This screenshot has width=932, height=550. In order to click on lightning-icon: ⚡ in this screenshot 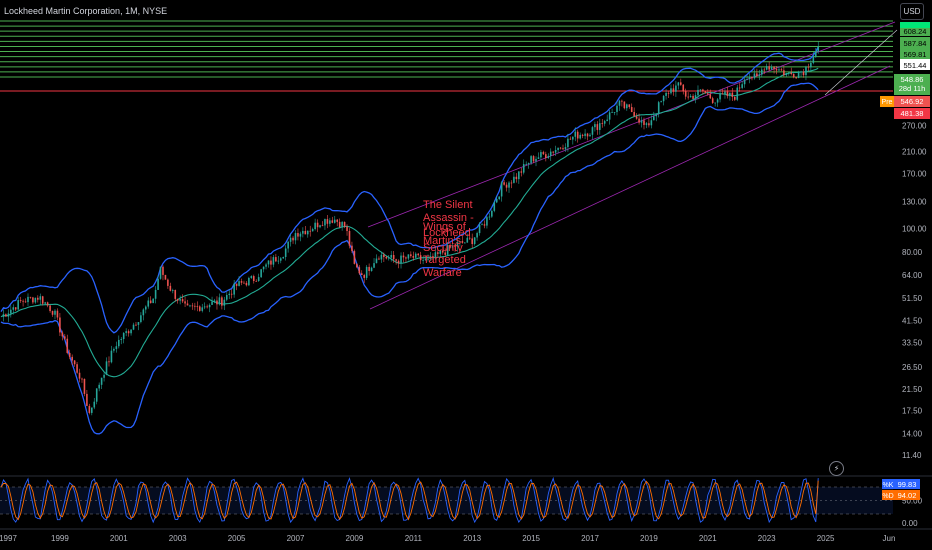, I will do `click(836, 468)`.